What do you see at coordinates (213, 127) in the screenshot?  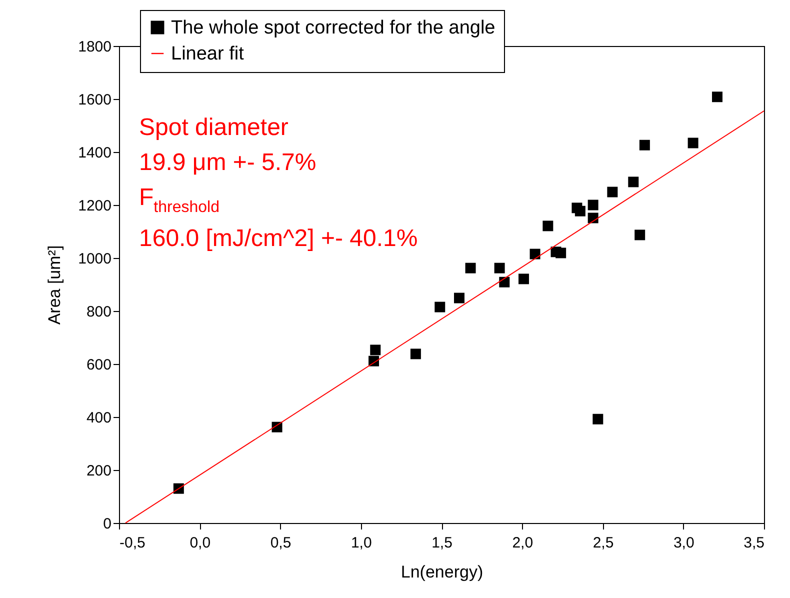 I see `annotation: Spot diameter` at bounding box center [213, 127].